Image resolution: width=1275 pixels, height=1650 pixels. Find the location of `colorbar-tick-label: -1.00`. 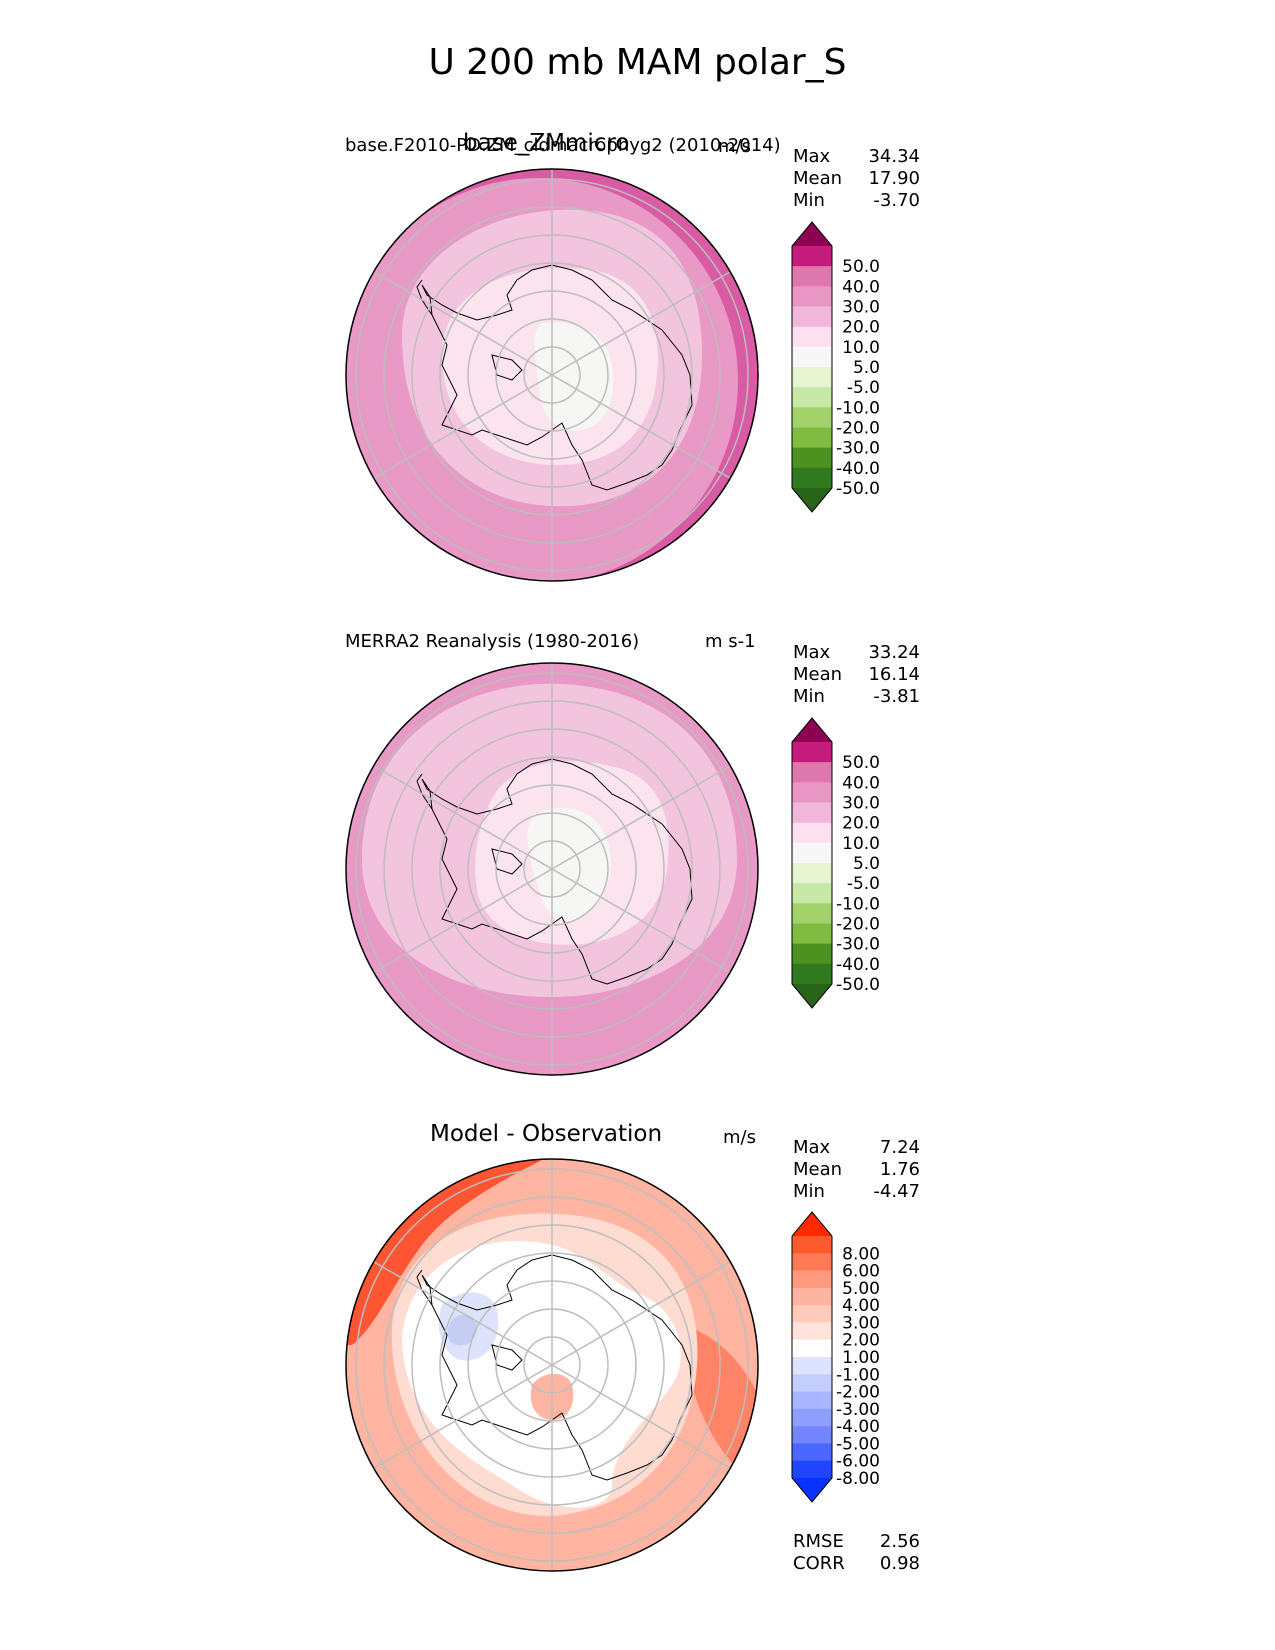

colorbar-tick-label: -1.00 is located at coordinates (858, 1375).